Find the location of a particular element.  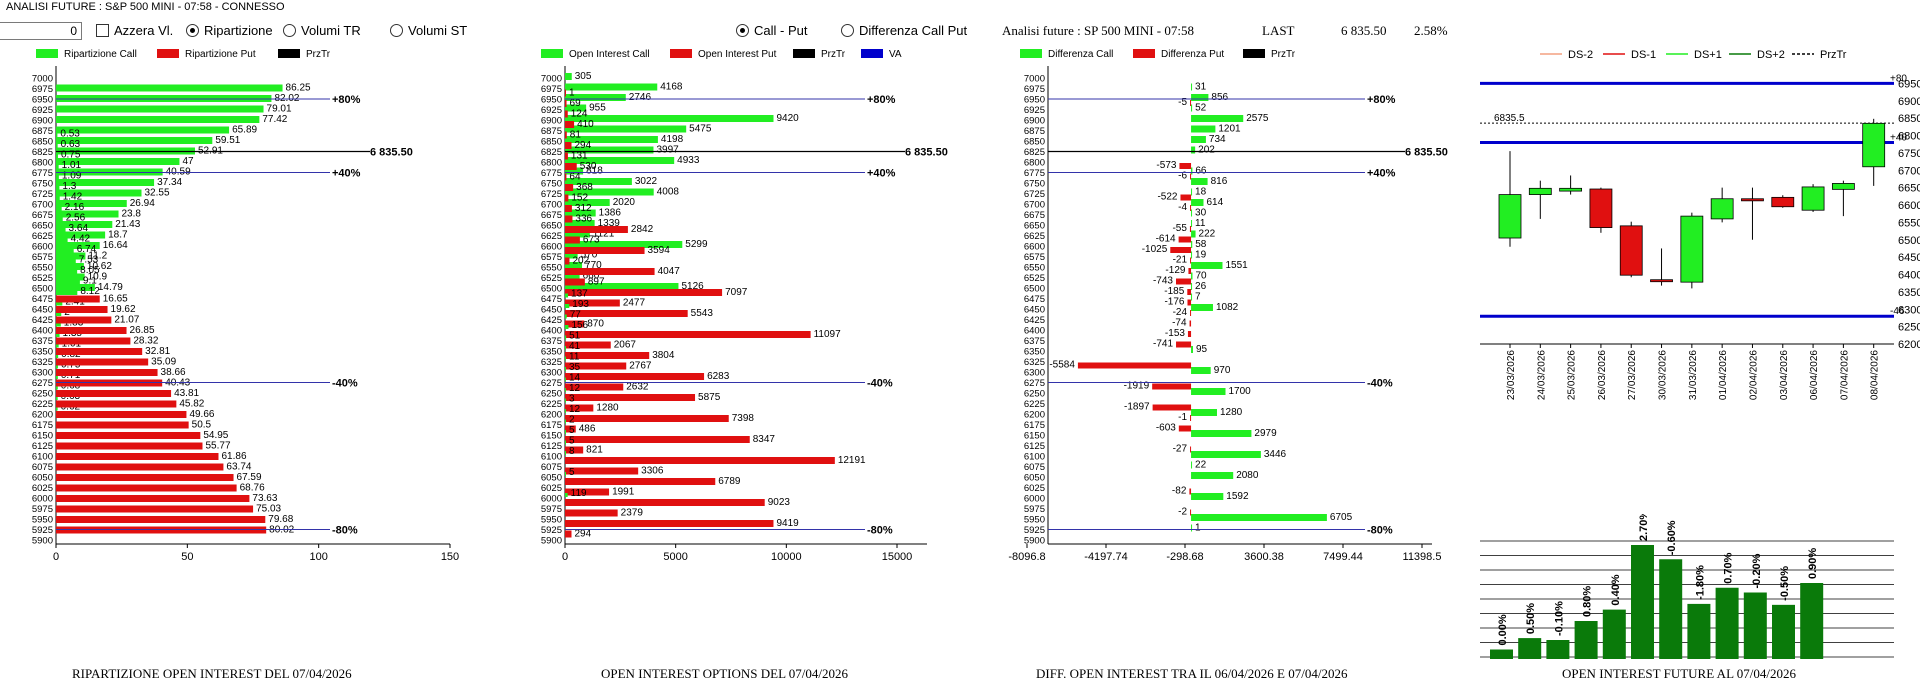

put-bar-label: 75.03 is located at coordinates (268, 509).